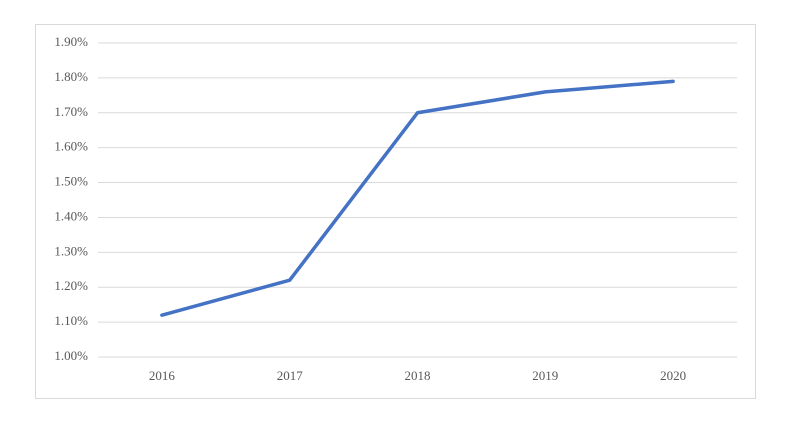 The width and height of the screenshot is (790, 429). I want to click on y-tick-label: 1.20%, so click(71, 285).